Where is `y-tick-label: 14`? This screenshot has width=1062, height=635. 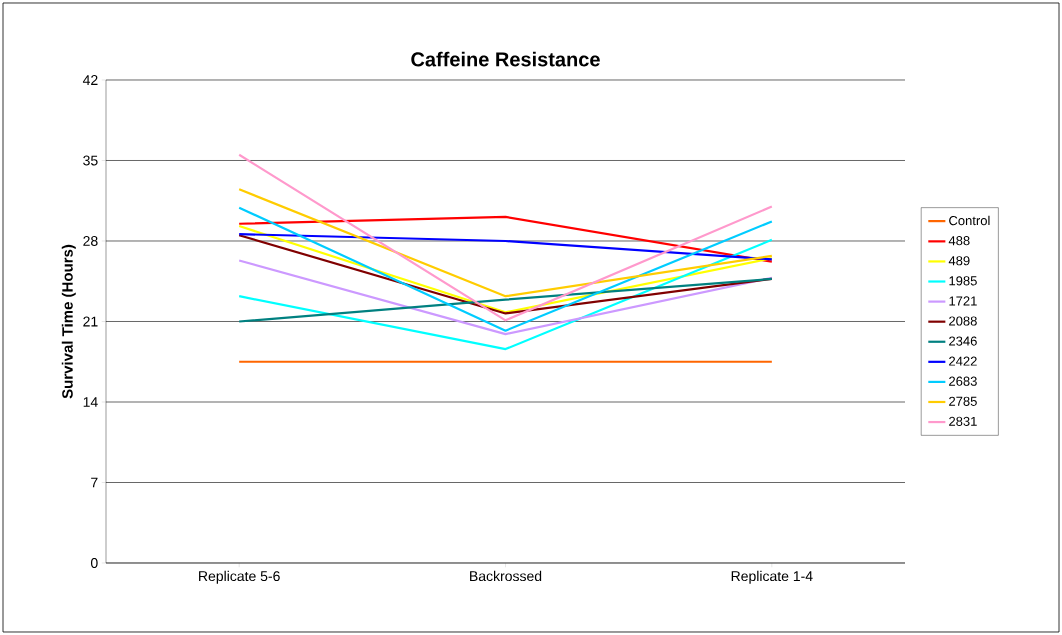
y-tick-label: 14 is located at coordinates (90, 402).